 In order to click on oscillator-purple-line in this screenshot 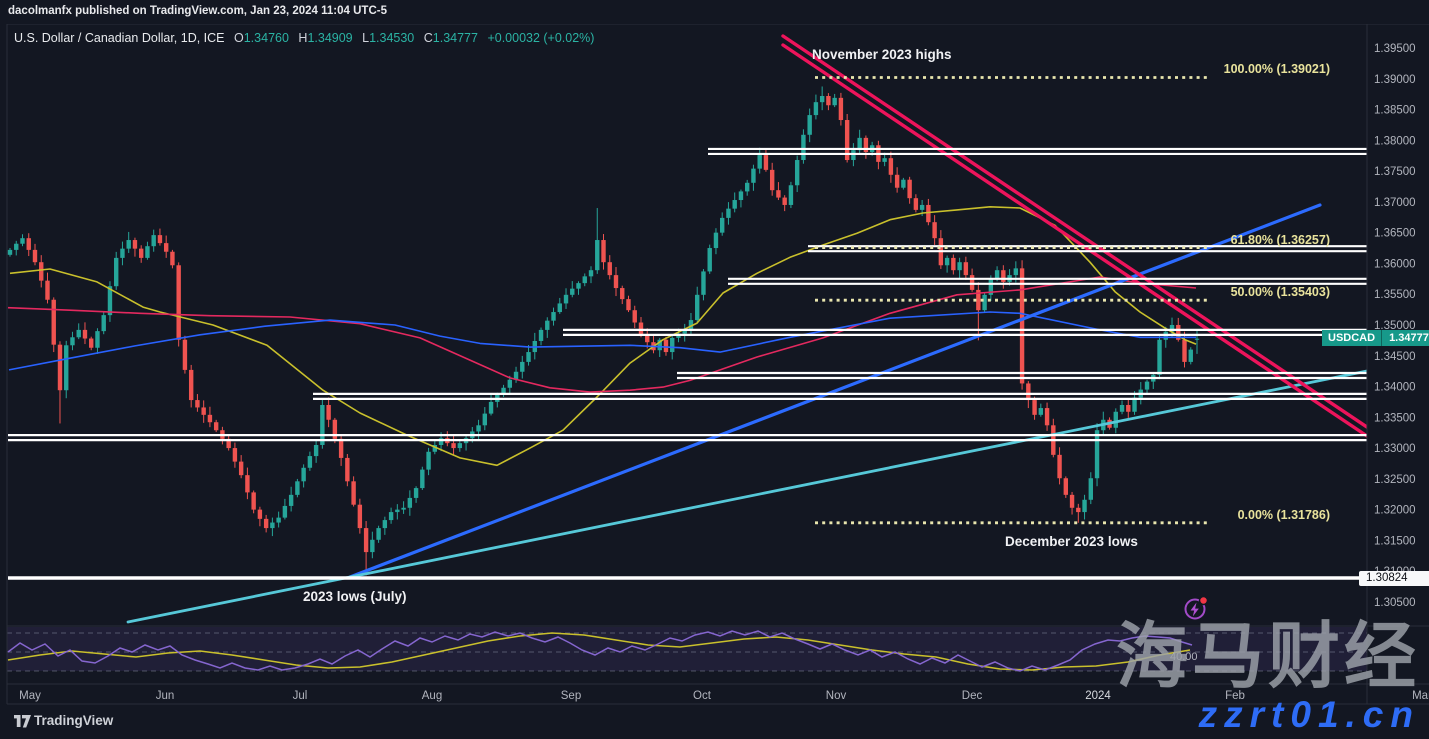, I will do `click(600, 651)`.